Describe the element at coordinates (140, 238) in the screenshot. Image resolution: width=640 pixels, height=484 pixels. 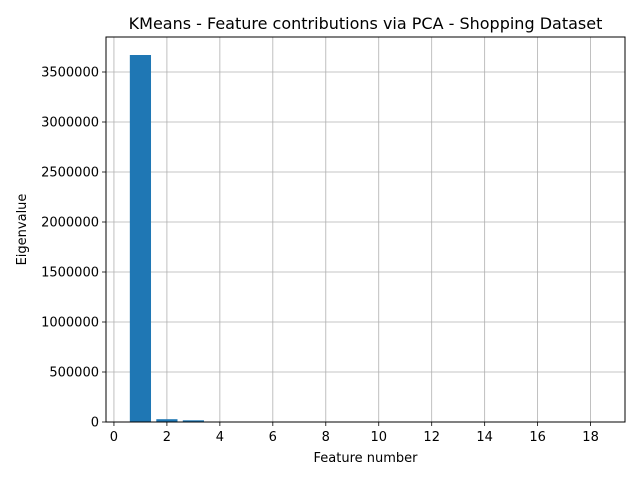
I see `bar` at that location.